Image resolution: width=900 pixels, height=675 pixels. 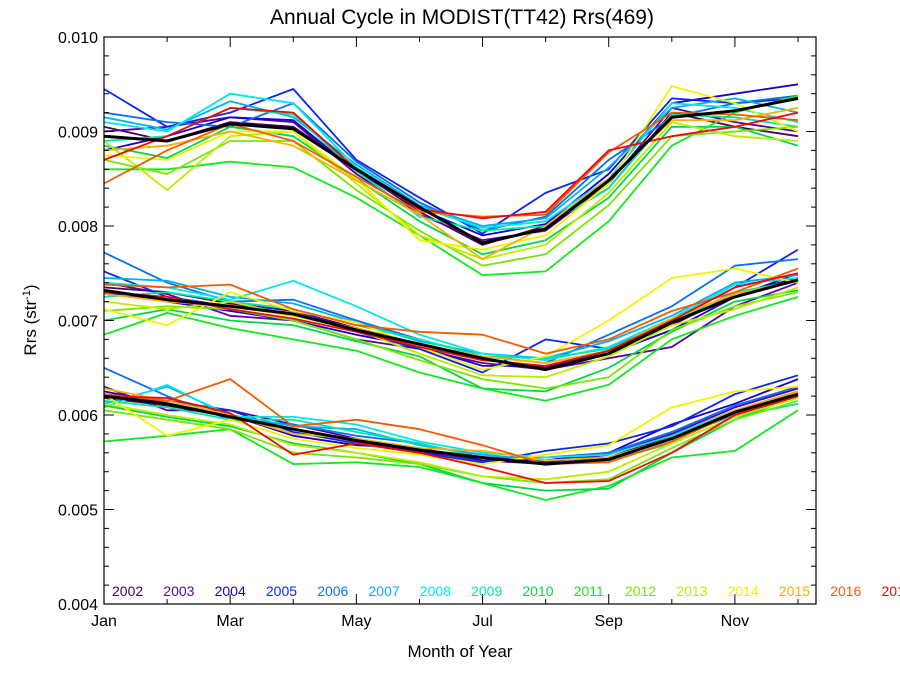 What do you see at coordinates (460, 651) in the screenshot?
I see `x-axis-label: Month of Year` at bounding box center [460, 651].